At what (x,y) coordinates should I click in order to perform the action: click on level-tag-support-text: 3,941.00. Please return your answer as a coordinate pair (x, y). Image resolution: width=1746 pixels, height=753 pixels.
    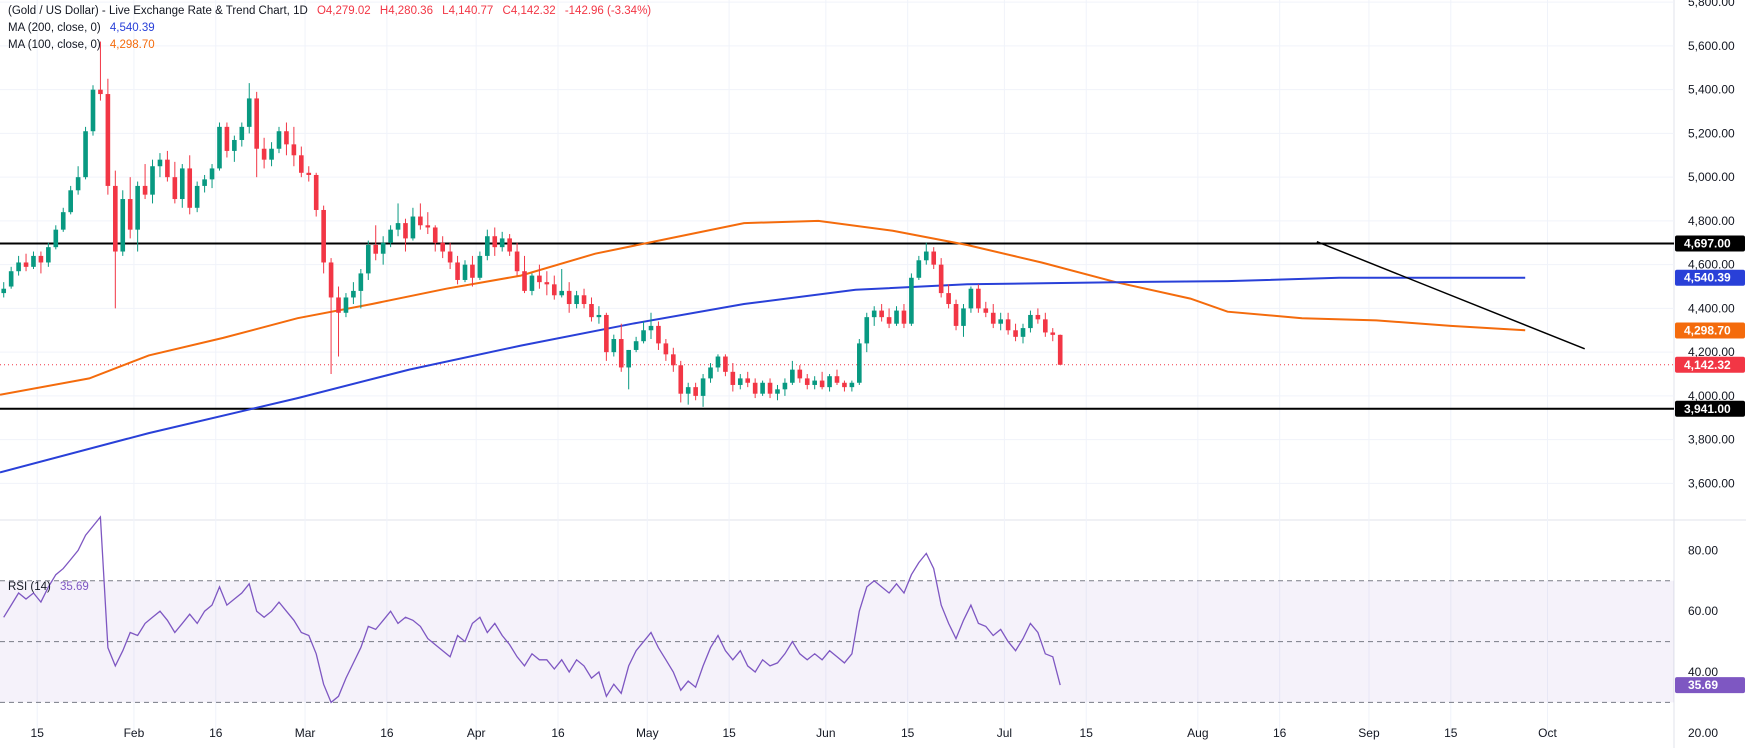
    Looking at the image, I should click on (1707, 409).